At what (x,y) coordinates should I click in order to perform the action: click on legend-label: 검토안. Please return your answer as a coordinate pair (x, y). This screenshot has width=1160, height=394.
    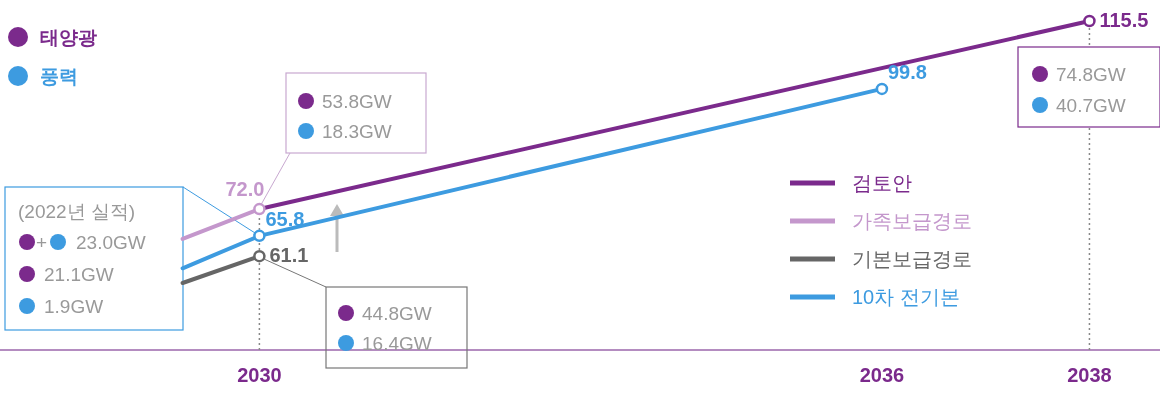
    Looking at the image, I should click on (882, 183).